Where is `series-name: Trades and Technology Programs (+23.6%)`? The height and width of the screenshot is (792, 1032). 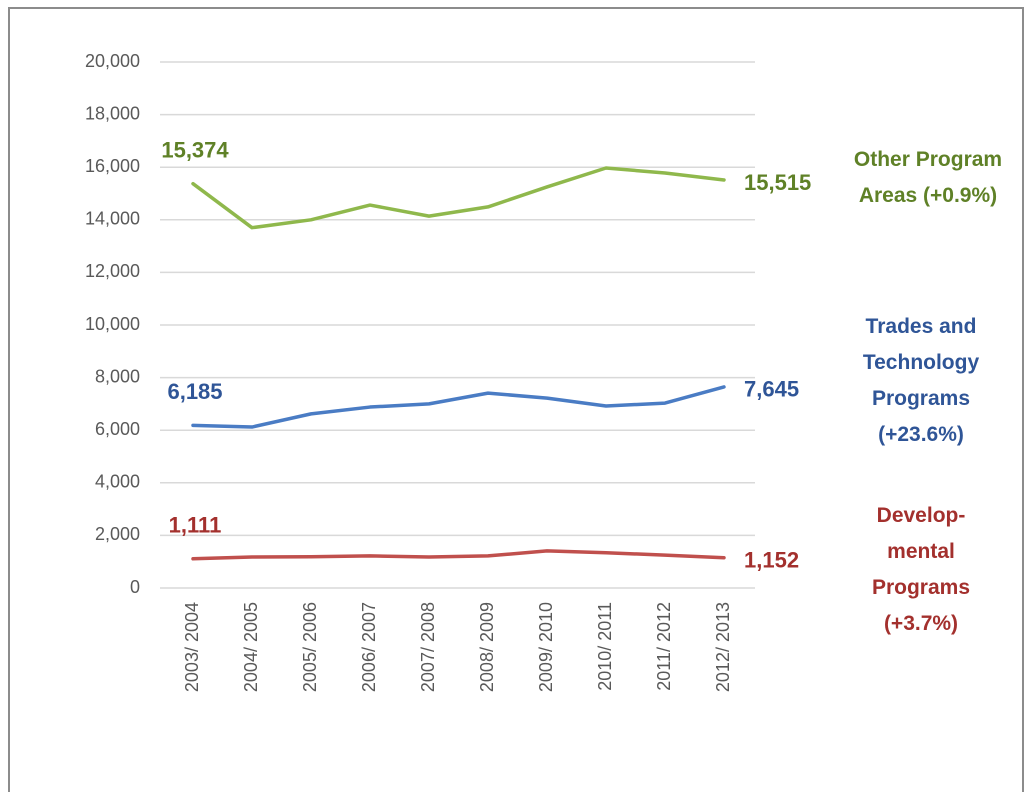
series-name: Trades and Technology Programs (+23.6%) is located at coordinates (921, 380).